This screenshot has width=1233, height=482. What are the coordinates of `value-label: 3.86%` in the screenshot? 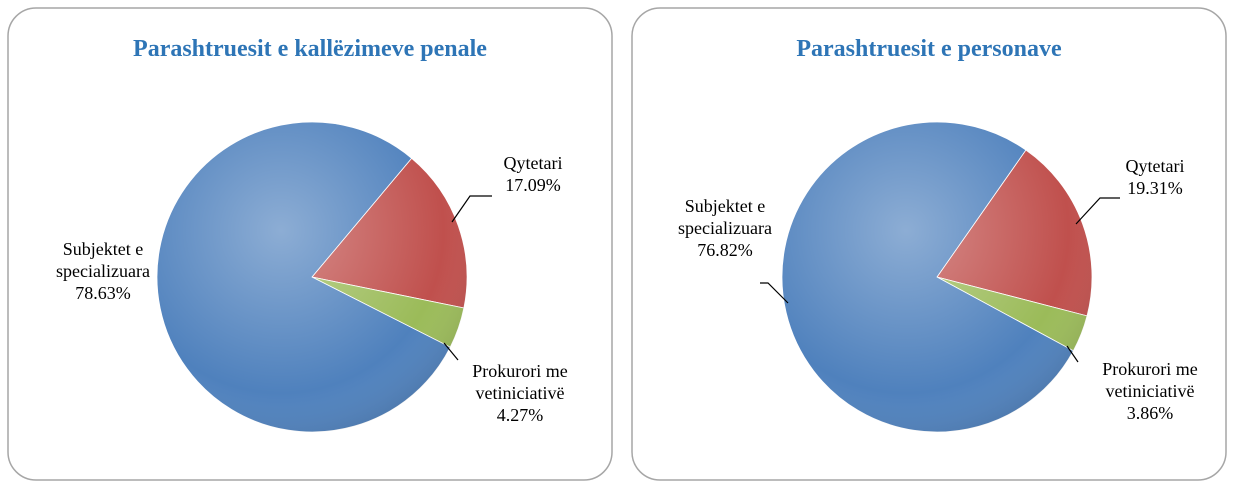 It's located at (1150, 413).